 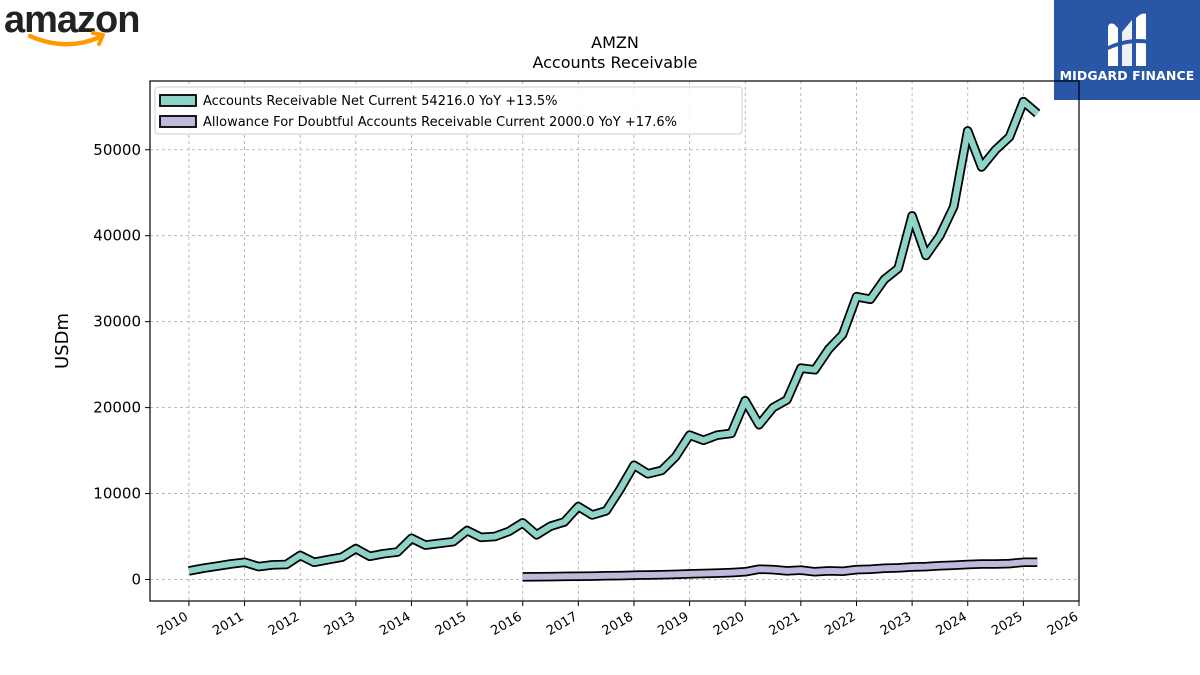 What do you see at coordinates (62, 341) in the screenshot?
I see `y-axis-label: USDm` at bounding box center [62, 341].